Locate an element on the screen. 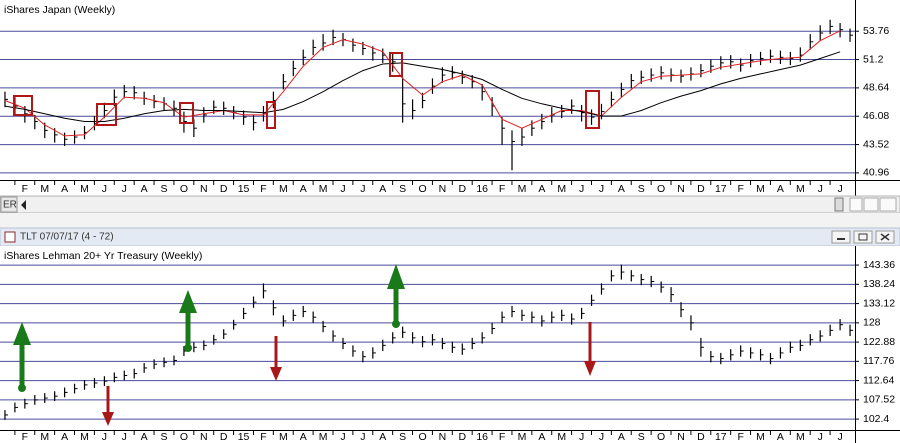 The image size is (900, 443). y-tick-label: 128 is located at coordinates (872, 323).